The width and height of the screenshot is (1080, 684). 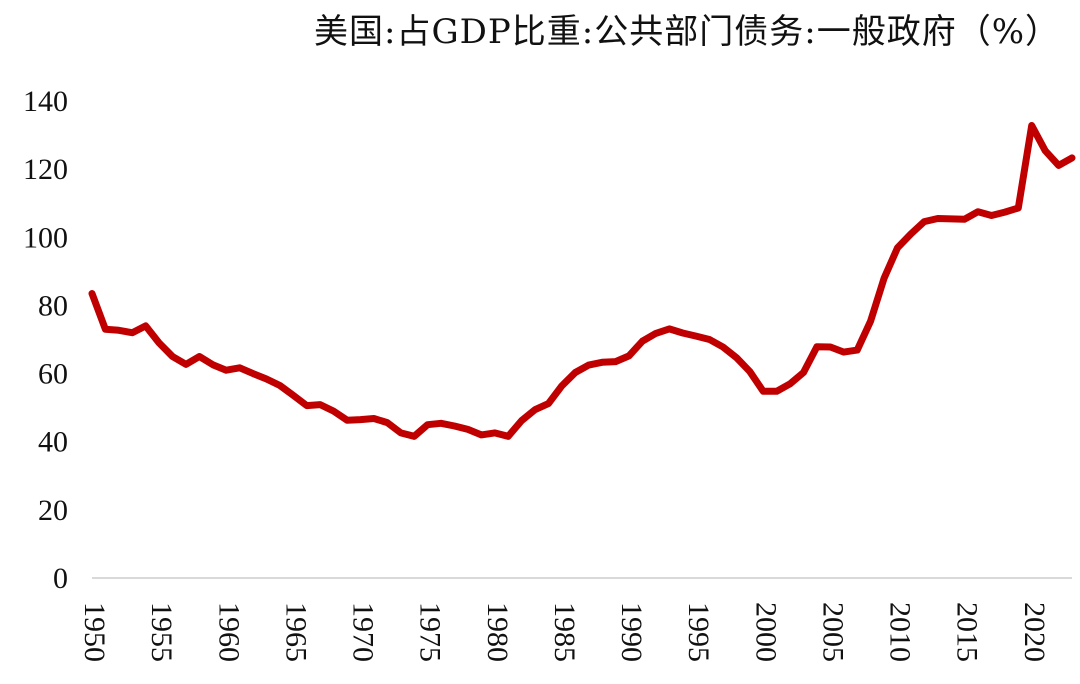 What do you see at coordinates (228, 632) in the screenshot?
I see `x-tick-label: 1960` at bounding box center [228, 632].